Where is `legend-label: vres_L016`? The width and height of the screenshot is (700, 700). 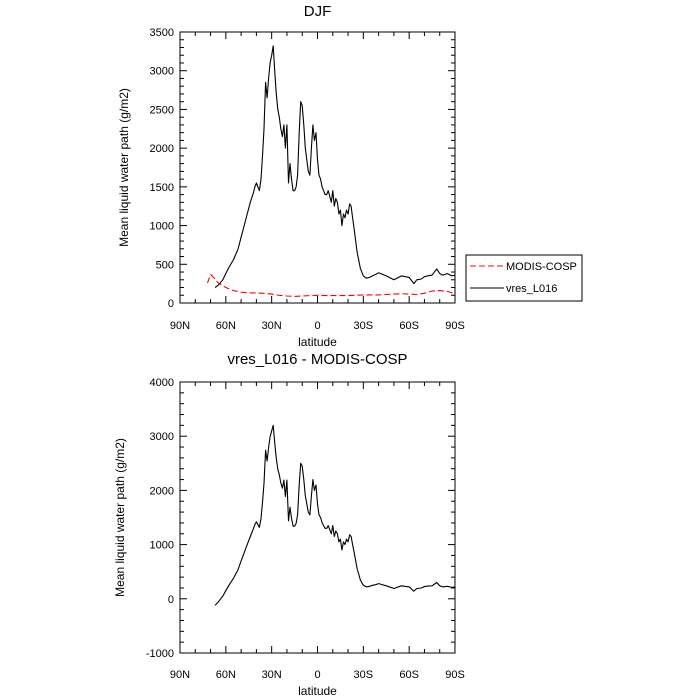 legend-label: vres_L016 is located at coordinates (531, 289).